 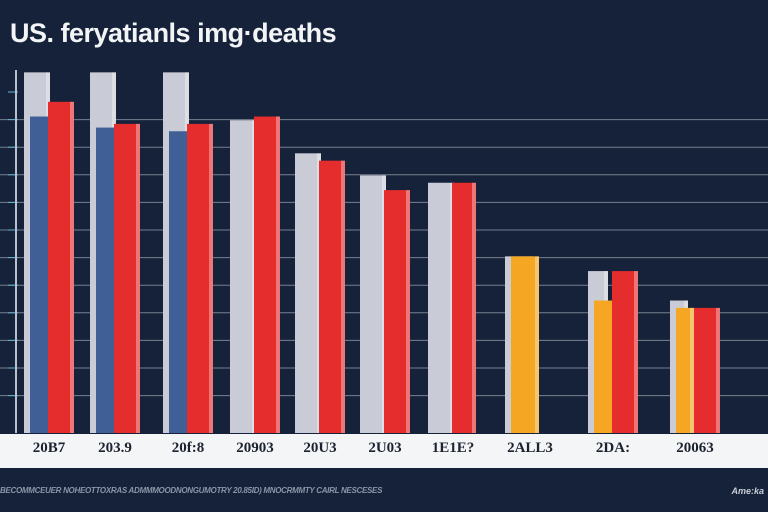 I want to click on source-label: Ame:ka, so click(x=747, y=491).